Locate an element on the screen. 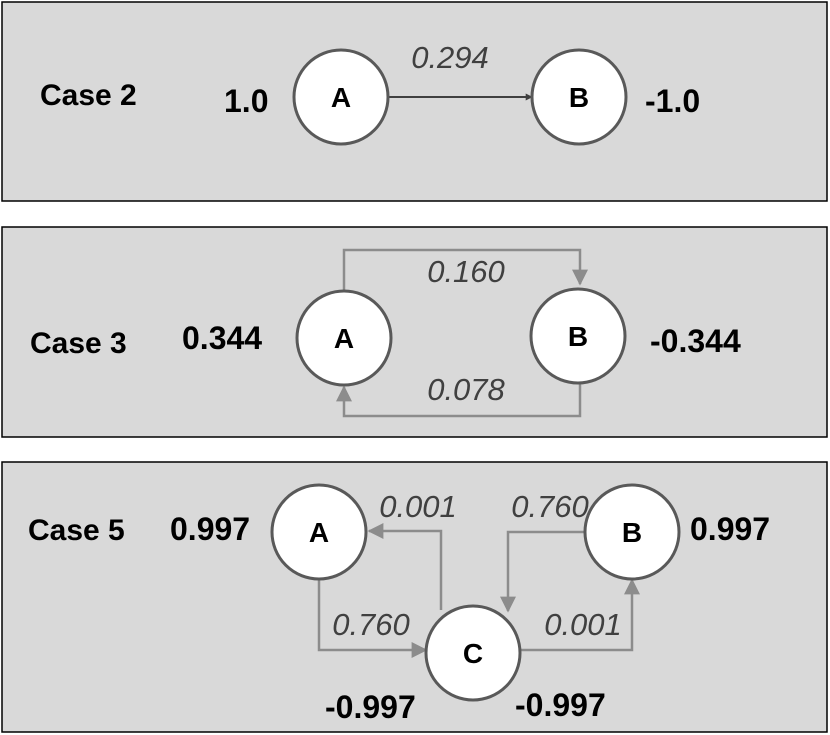 The image size is (830, 735). case-5-value-b: 0.997 is located at coordinates (730, 529).